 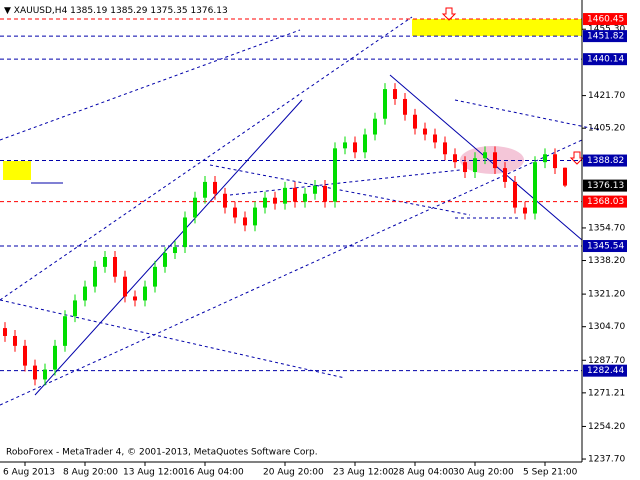 What do you see at coordinates (606, 228) in the screenshot?
I see `y-tick-label: 1354.70` at bounding box center [606, 228].